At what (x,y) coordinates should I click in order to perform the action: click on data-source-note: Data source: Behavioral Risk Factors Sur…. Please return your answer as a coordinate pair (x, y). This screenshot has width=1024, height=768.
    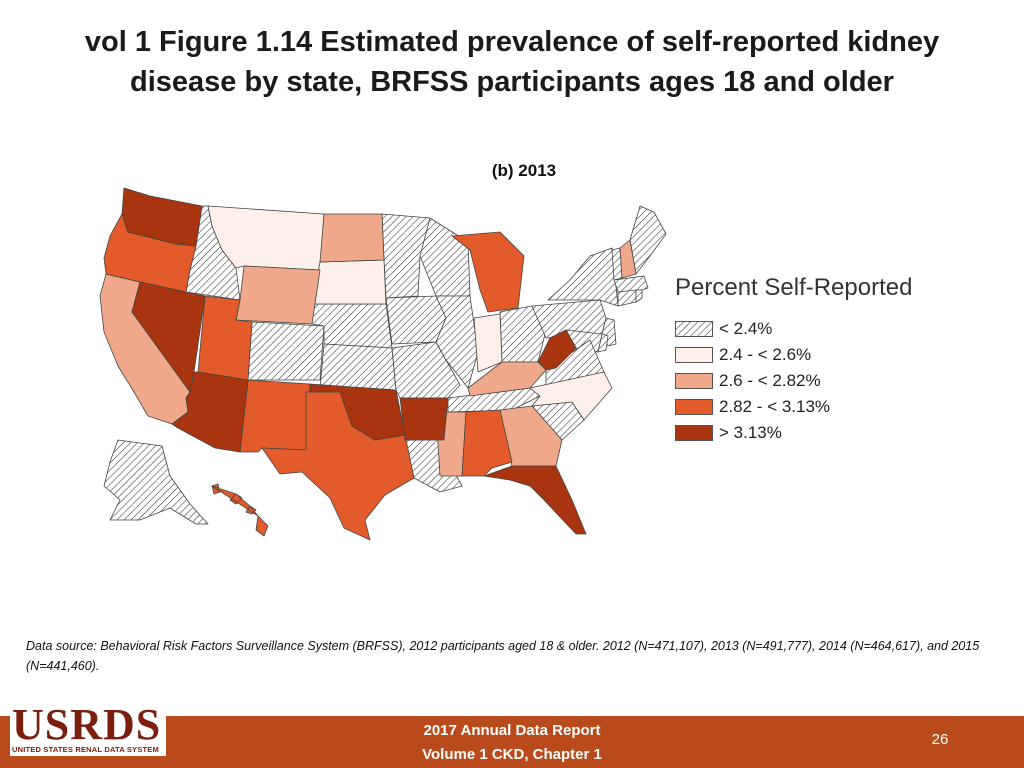
    Looking at the image, I should click on (503, 656).